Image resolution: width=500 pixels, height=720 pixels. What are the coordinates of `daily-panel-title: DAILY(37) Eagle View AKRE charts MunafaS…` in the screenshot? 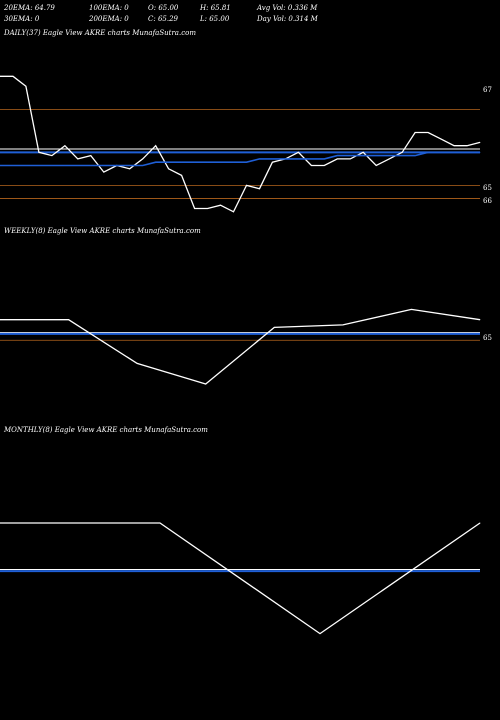 It's located at (99, 33).